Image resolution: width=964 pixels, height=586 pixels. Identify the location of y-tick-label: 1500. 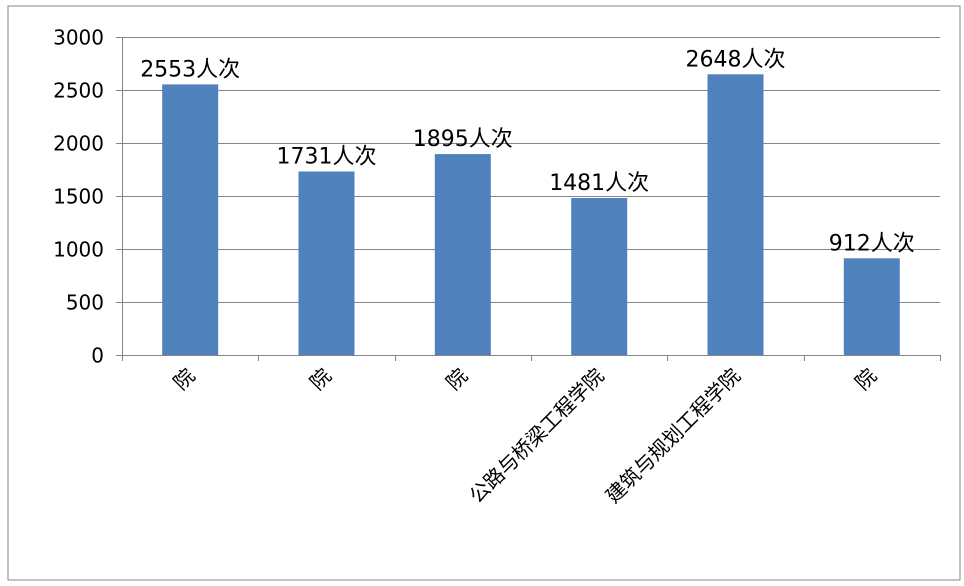
(78, 197).